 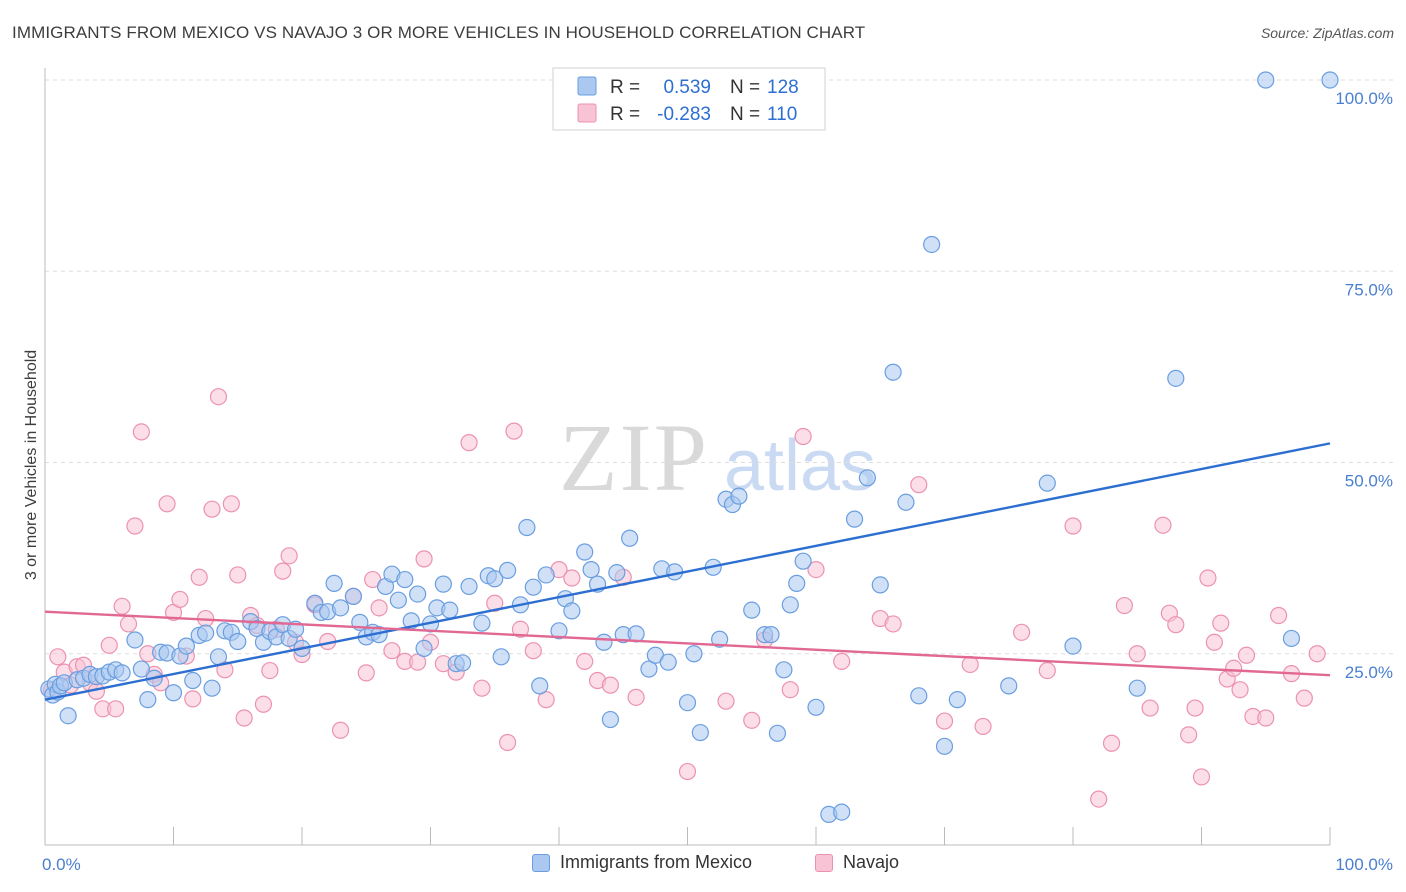 I want to click on bottom-legend-label-mexico: Immigrants from Mexico, so click(x=656, y=862).